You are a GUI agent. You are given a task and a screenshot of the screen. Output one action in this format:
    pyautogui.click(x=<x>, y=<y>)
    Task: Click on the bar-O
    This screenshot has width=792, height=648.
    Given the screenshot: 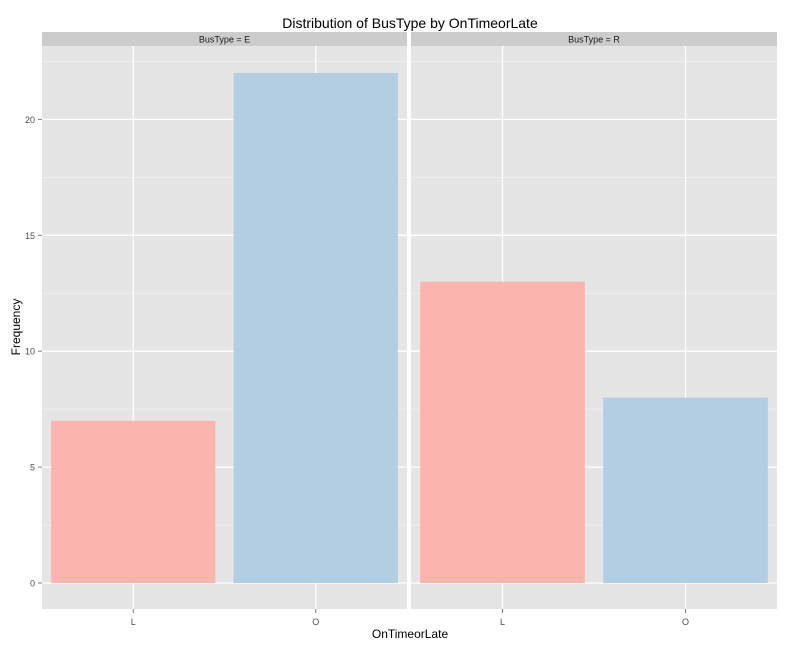 What is the action you would take?
    pyautogui.click(x=685, y=490)
    